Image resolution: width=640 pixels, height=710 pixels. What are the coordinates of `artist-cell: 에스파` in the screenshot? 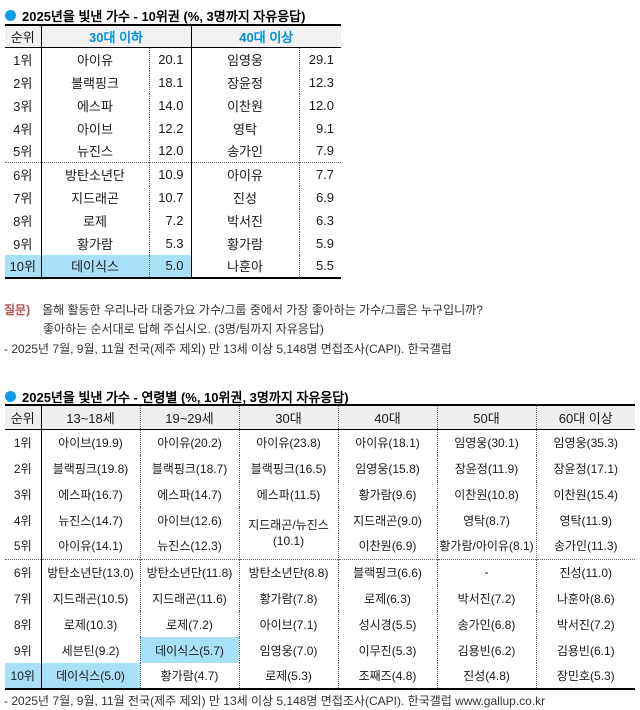 It's located at (95, 106).